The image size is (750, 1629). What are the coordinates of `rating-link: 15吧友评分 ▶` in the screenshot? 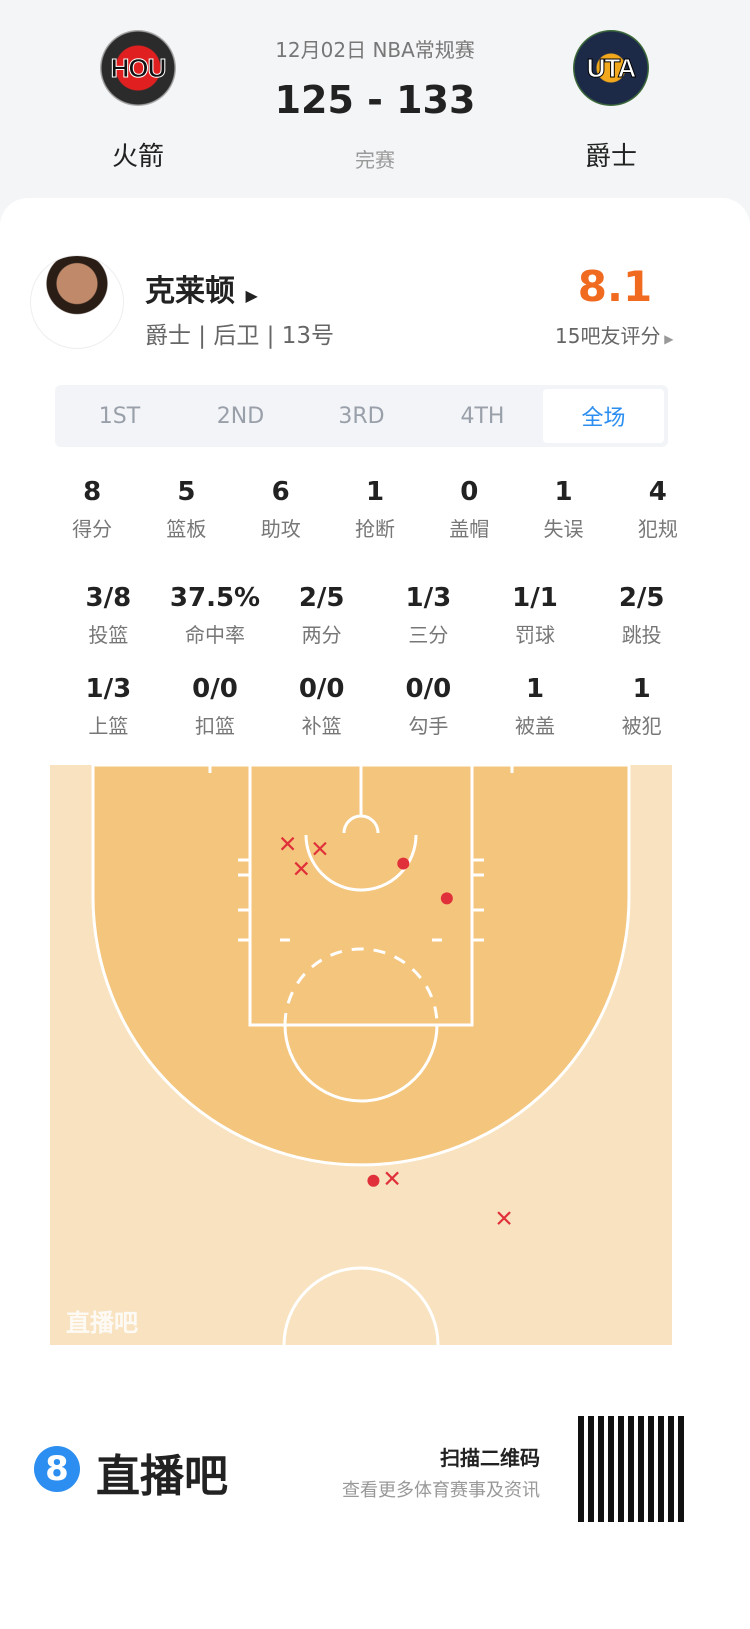 It's located at (614, 334).